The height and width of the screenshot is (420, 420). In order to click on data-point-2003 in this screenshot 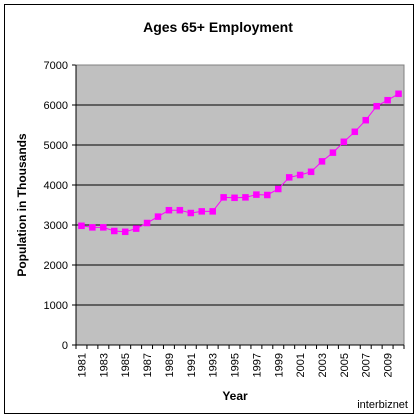, I will do `click(322, 161)`.